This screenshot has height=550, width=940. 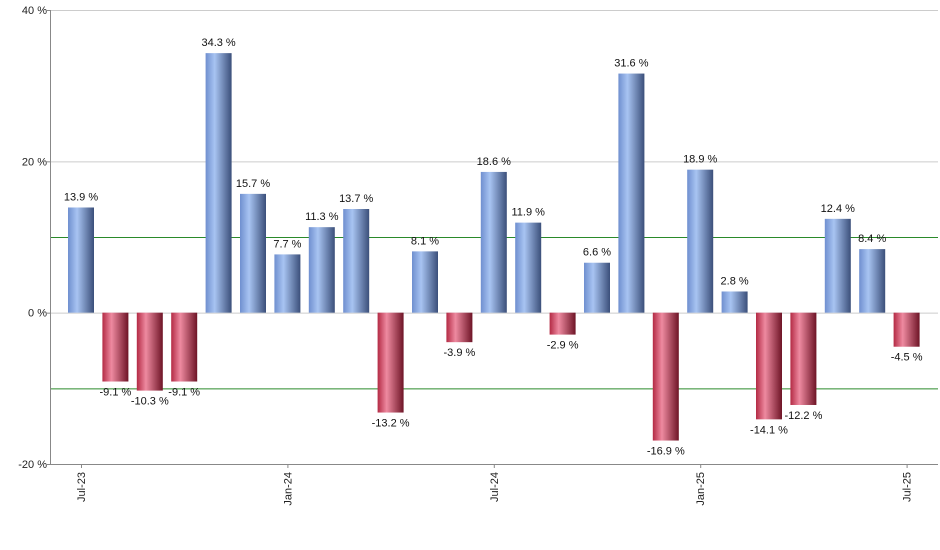 What do you see at coordinates (666, 452) in the screenshot?
I see `data-label: -16.9 %` at bounding box center [666, 452].